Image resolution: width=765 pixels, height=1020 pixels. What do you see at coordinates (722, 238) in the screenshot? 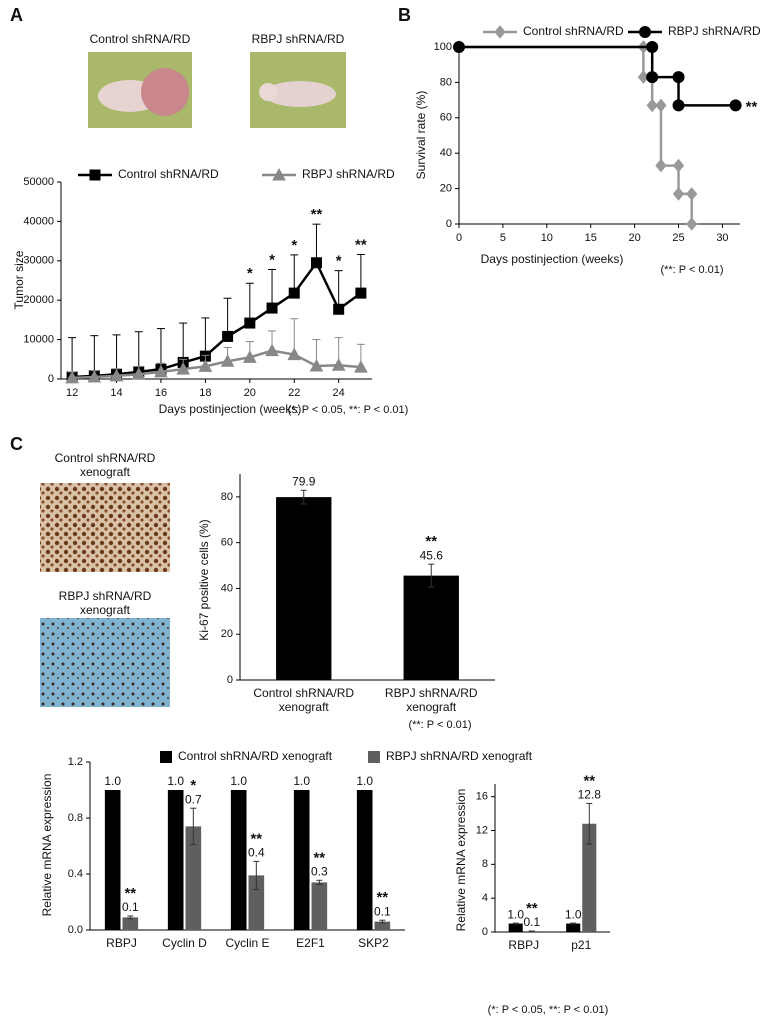
I see `x-tick-label: 30` at bounding box center [722, 238].